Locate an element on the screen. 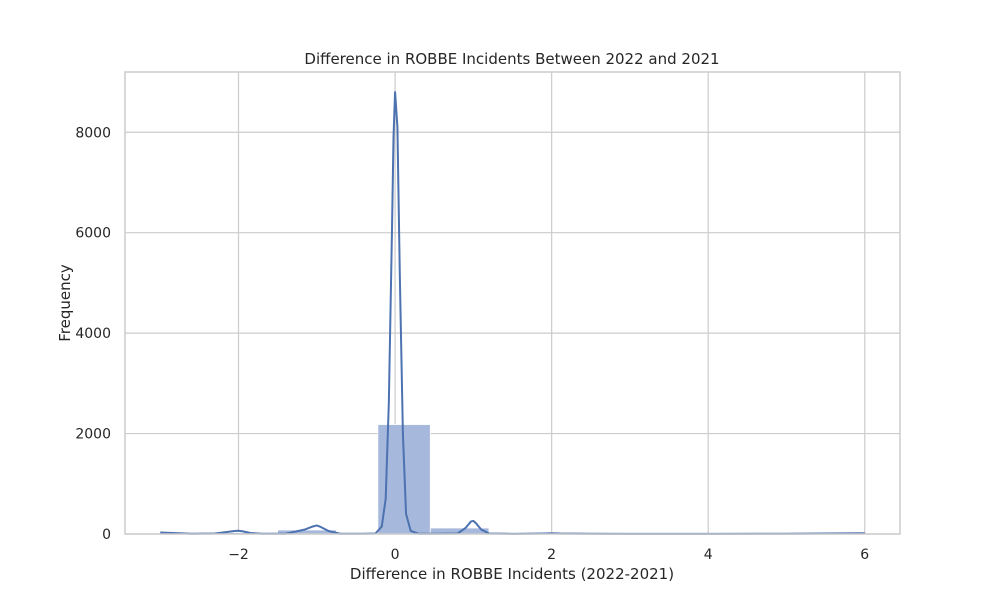 This screenshot has width=1000, height=600. y-tick-labels: 0 2000 4000 6000 8000 is located at coordinates (93, 334).